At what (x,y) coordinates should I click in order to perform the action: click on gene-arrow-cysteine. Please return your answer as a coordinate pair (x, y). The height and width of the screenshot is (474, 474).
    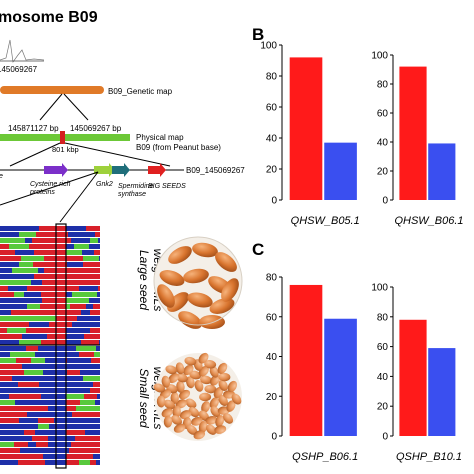
    Looking at the image, I should click on (56, 170).